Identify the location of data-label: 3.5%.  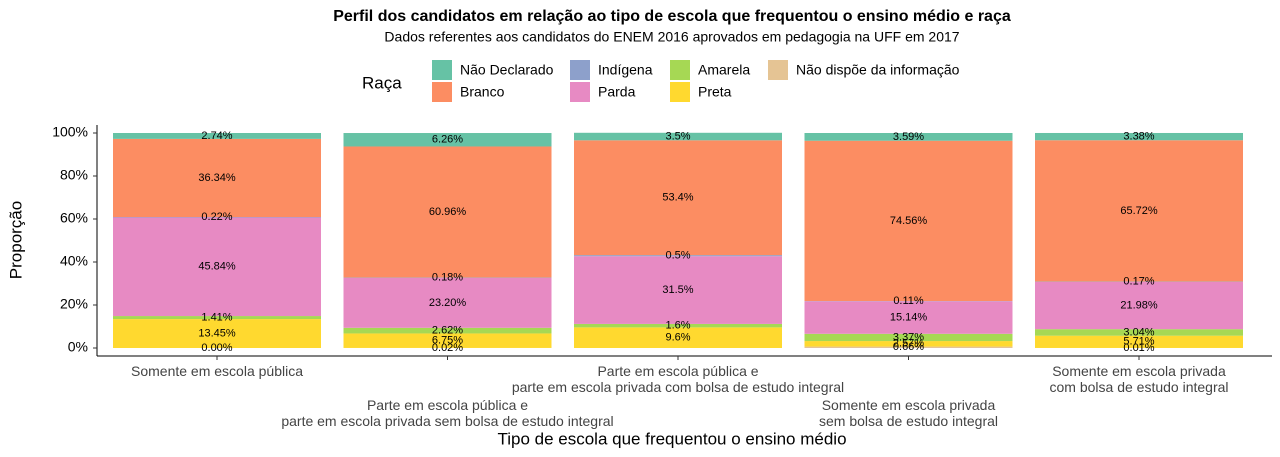
(677, 136).